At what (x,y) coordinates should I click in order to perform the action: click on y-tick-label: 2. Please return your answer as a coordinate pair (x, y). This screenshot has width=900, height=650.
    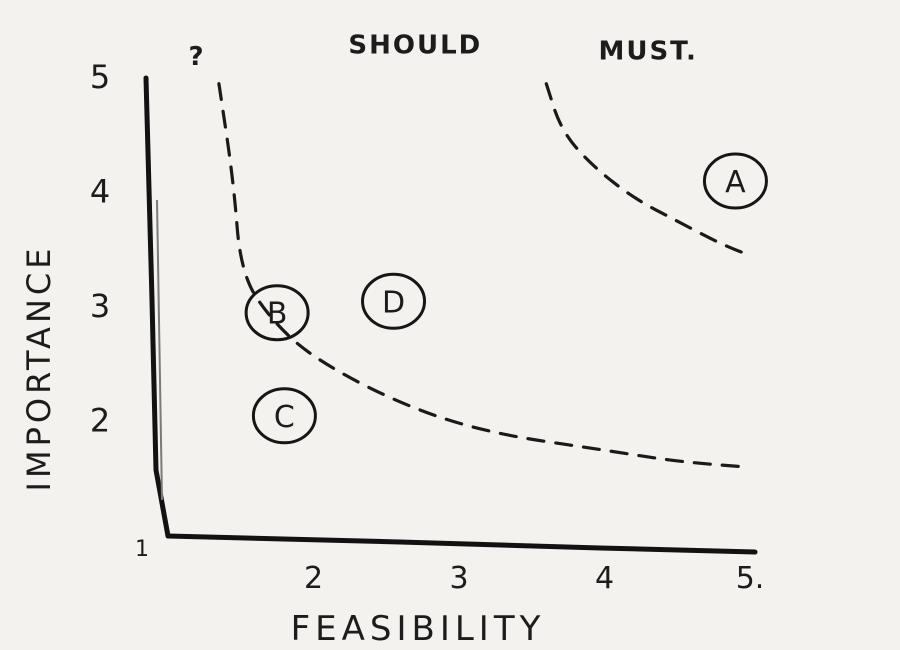
    Looking at the image, I should click on (100, 421).